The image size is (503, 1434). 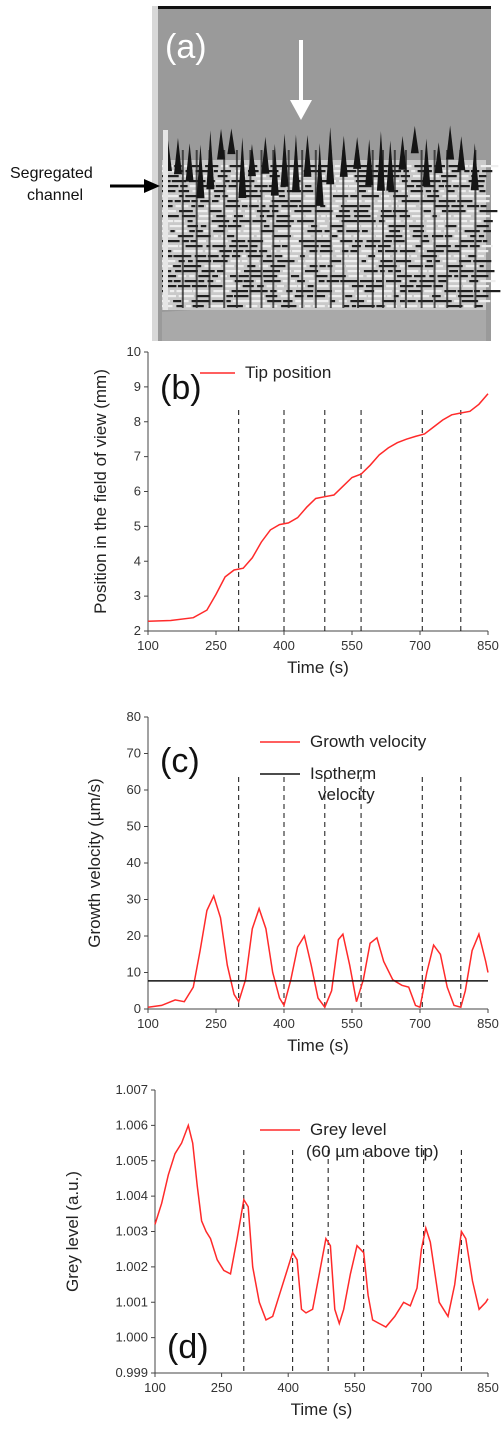 I want to click on legend-label: Isotherm, so click(x=343, y=773).